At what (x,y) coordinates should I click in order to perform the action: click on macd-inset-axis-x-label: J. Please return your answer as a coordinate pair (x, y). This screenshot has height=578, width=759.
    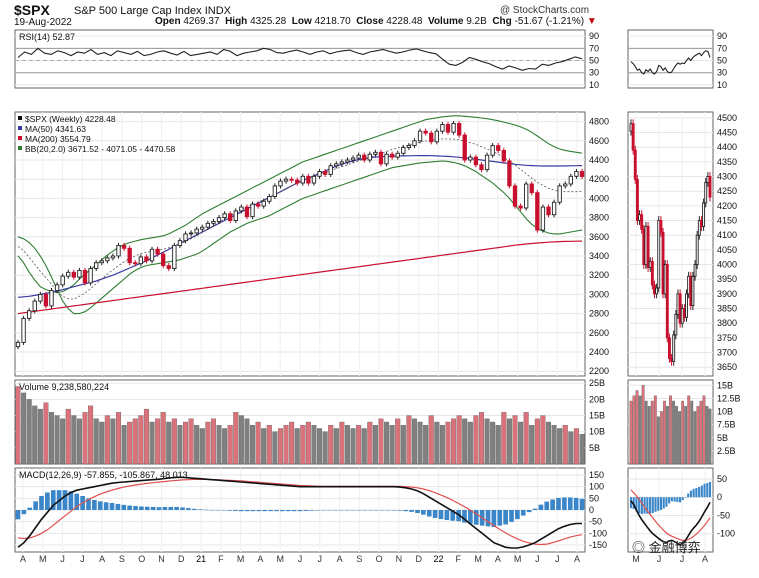
    Looking at the image, I should click on (659, 559).